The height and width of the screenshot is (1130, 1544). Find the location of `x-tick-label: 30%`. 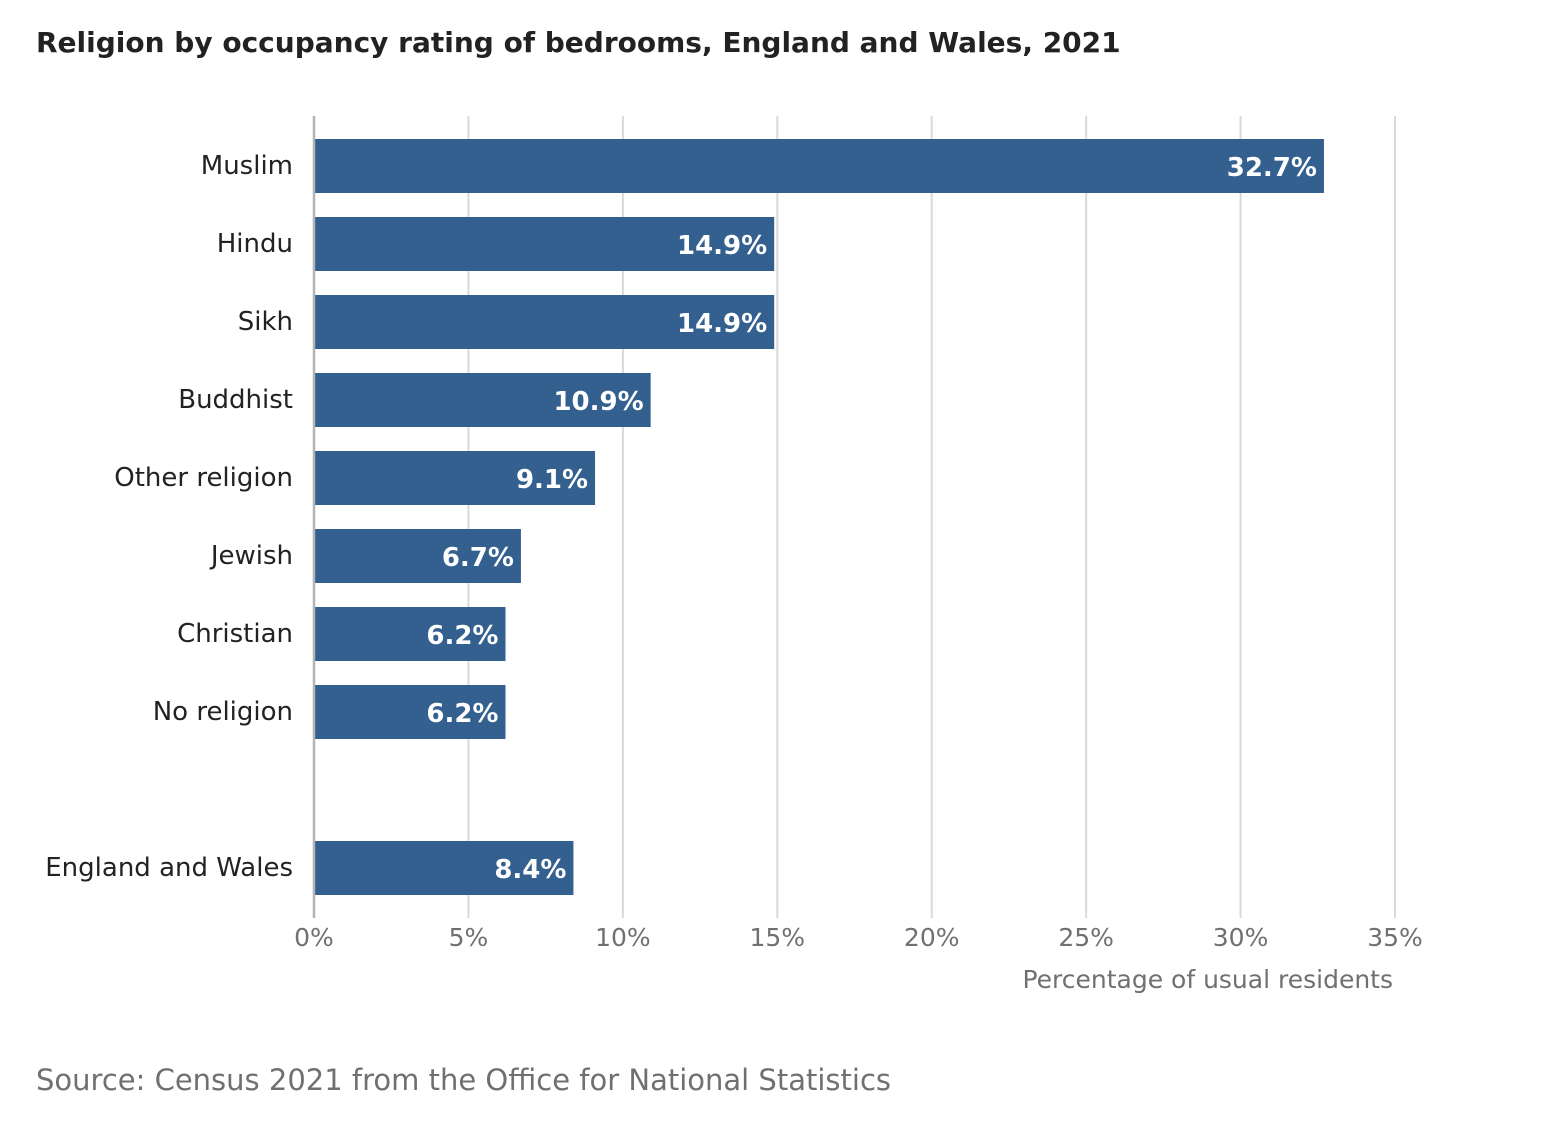

x-tick-label: 30% is located at coordinates (1241, 937).